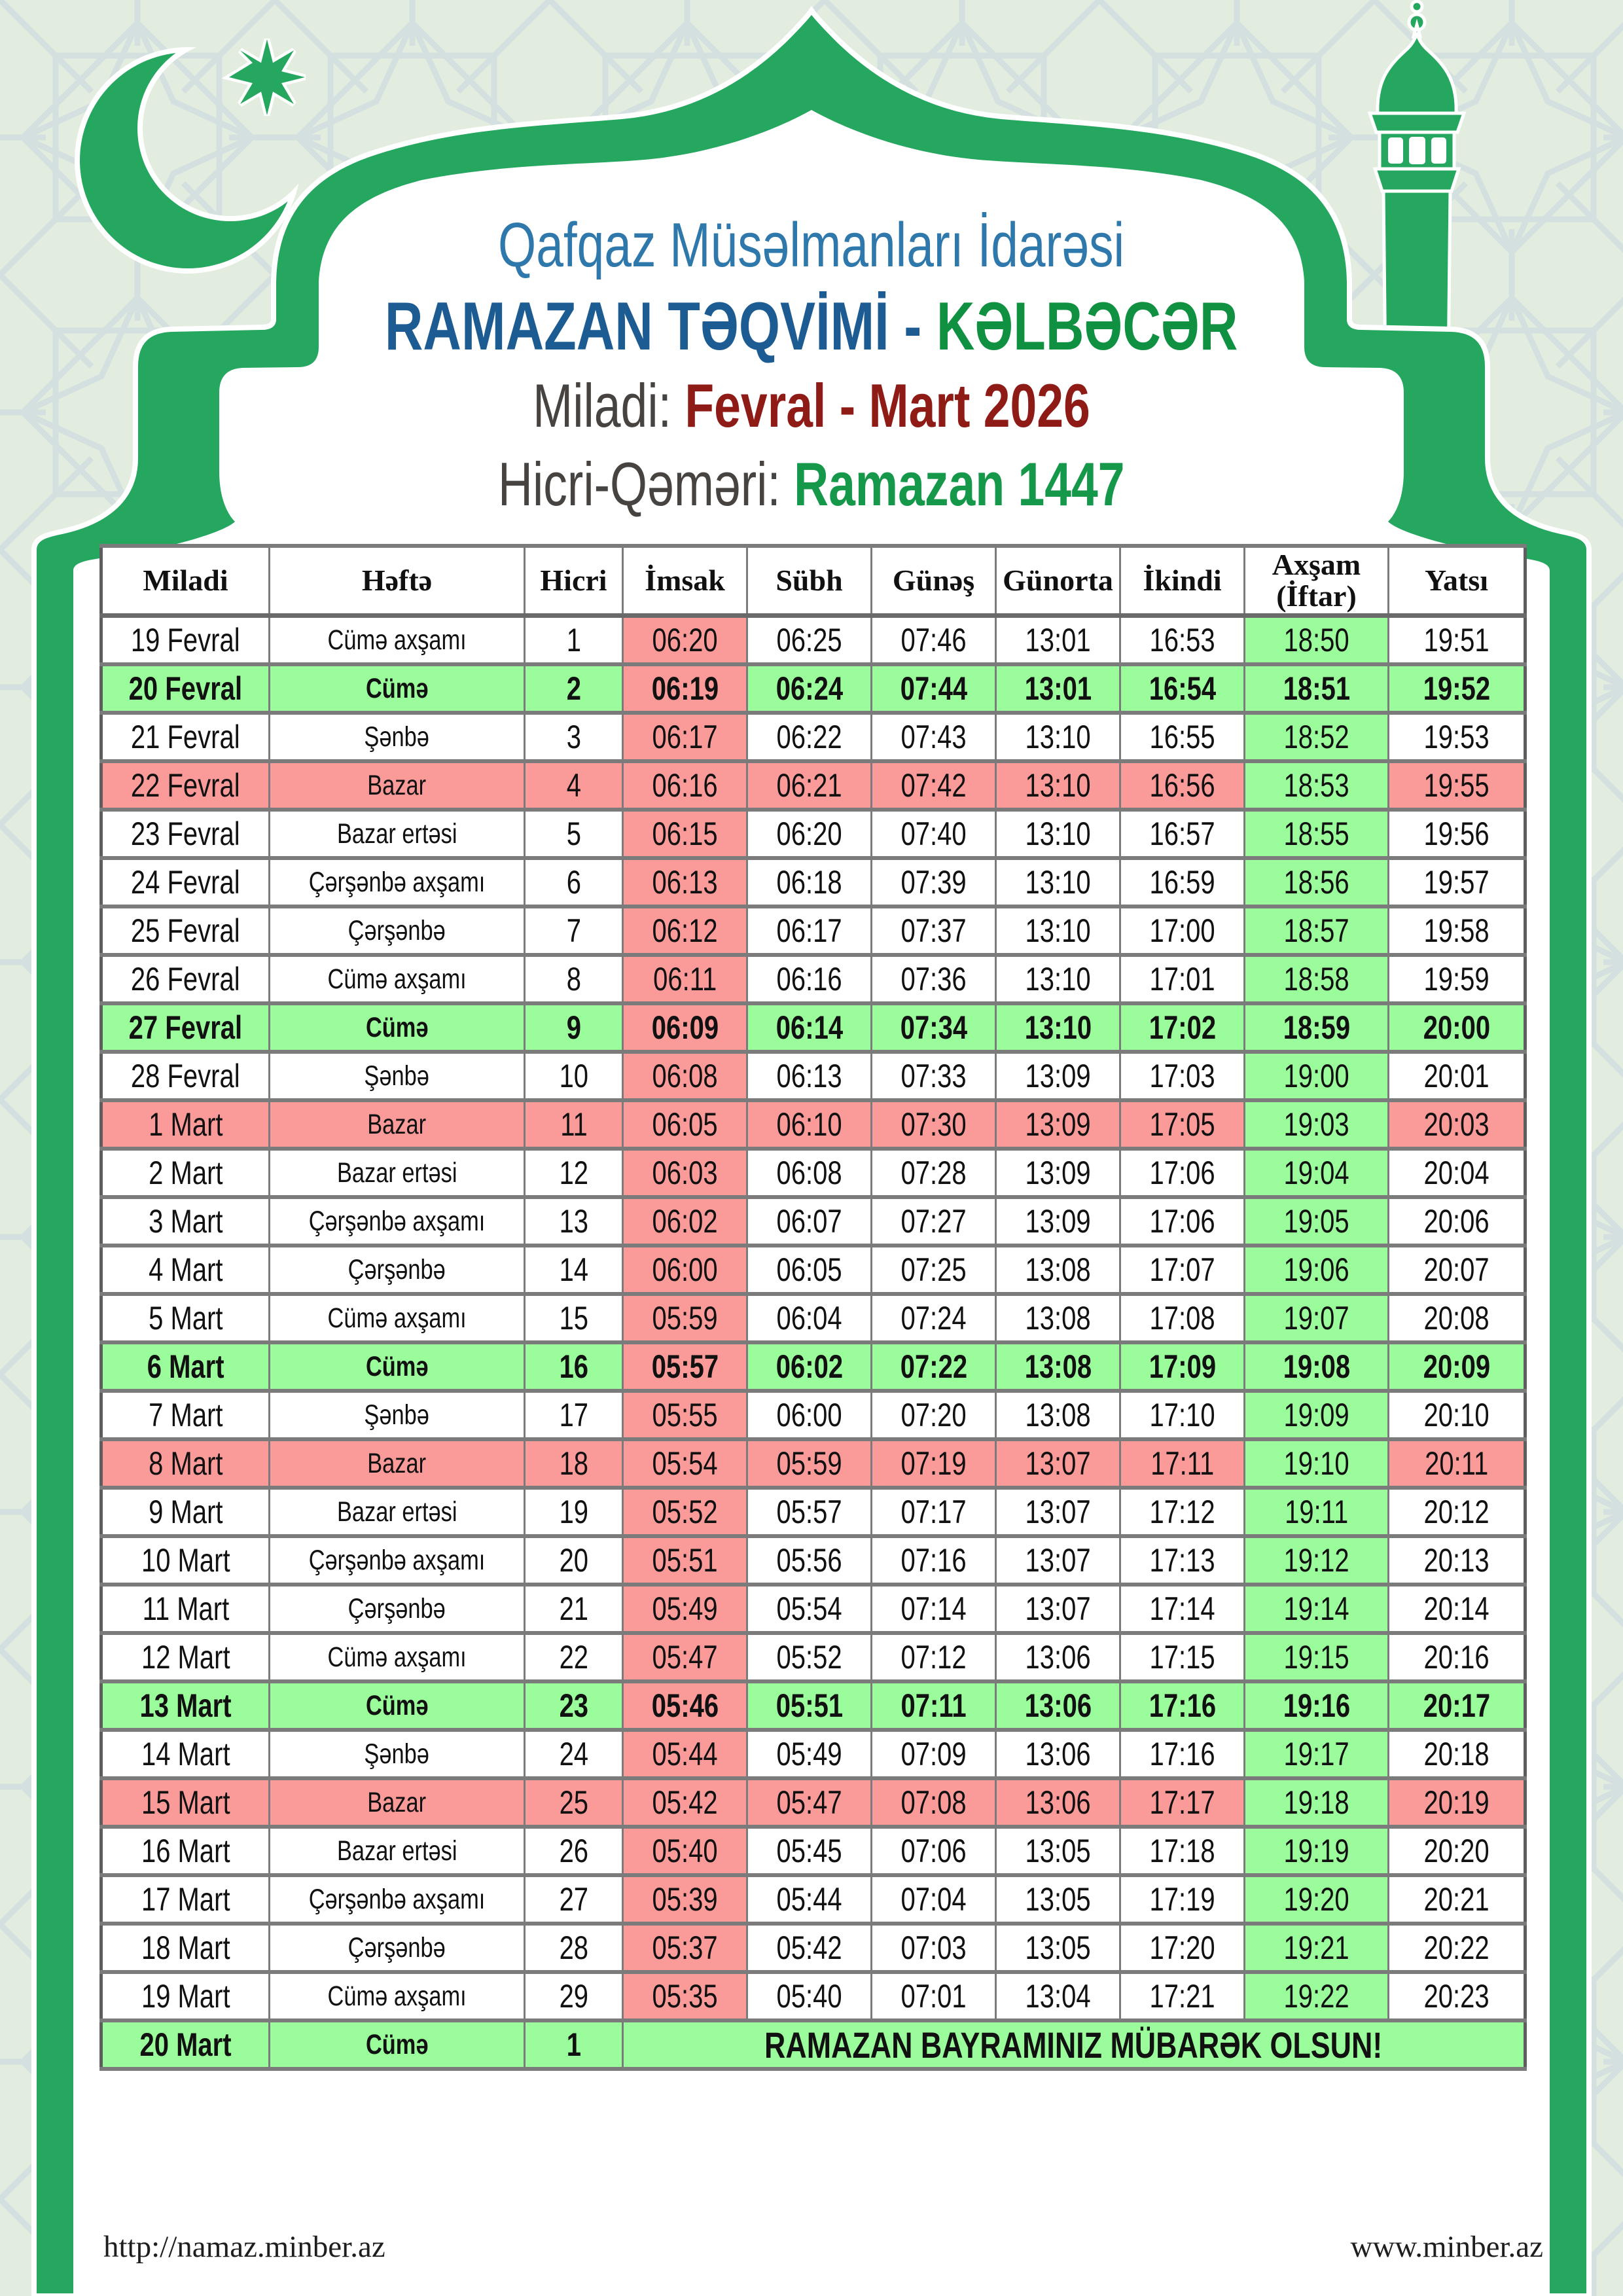 This screenshot has width=1623, height=2296. What do you see at coordinates (809, 1512) in the screenshot?
I see `subh-cell: 05:57` at bounding box center [809, 1512].